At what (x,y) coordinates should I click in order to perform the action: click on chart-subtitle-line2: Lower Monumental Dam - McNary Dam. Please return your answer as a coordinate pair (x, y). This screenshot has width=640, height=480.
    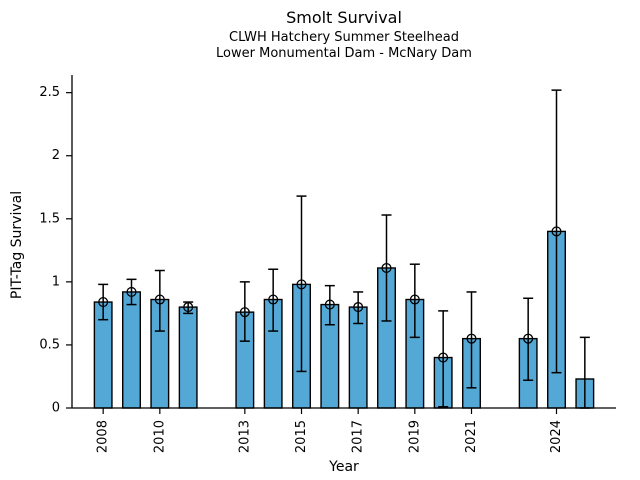
    Looking at the image, I should click on (344, 53).